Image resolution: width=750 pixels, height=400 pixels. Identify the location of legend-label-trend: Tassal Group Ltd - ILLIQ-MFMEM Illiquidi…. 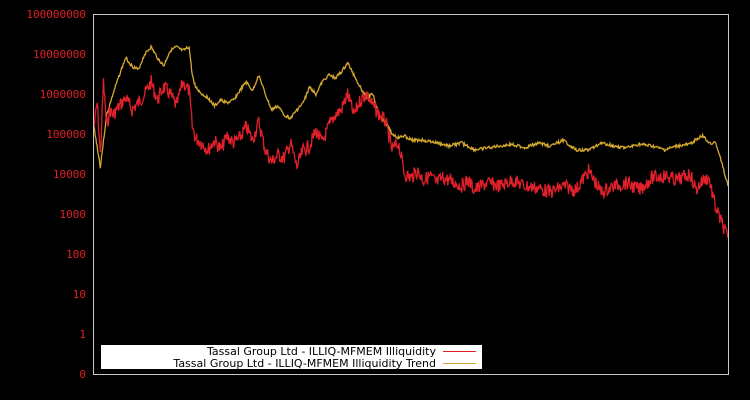
(304, 363).